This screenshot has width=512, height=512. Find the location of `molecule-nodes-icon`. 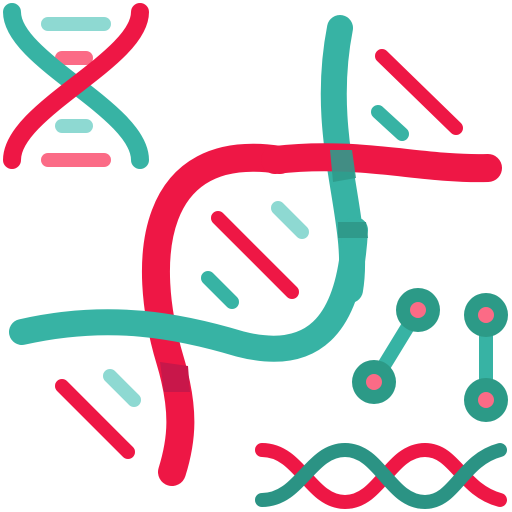

molecule-nodes-icon is located at coordinates (430, 355).